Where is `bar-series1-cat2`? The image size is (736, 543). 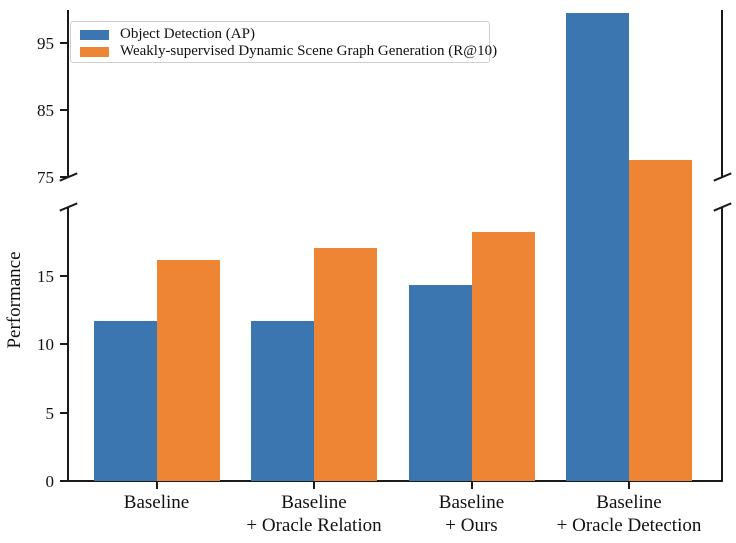 bar-series1-cat2 is located at coordinates (503, 356).